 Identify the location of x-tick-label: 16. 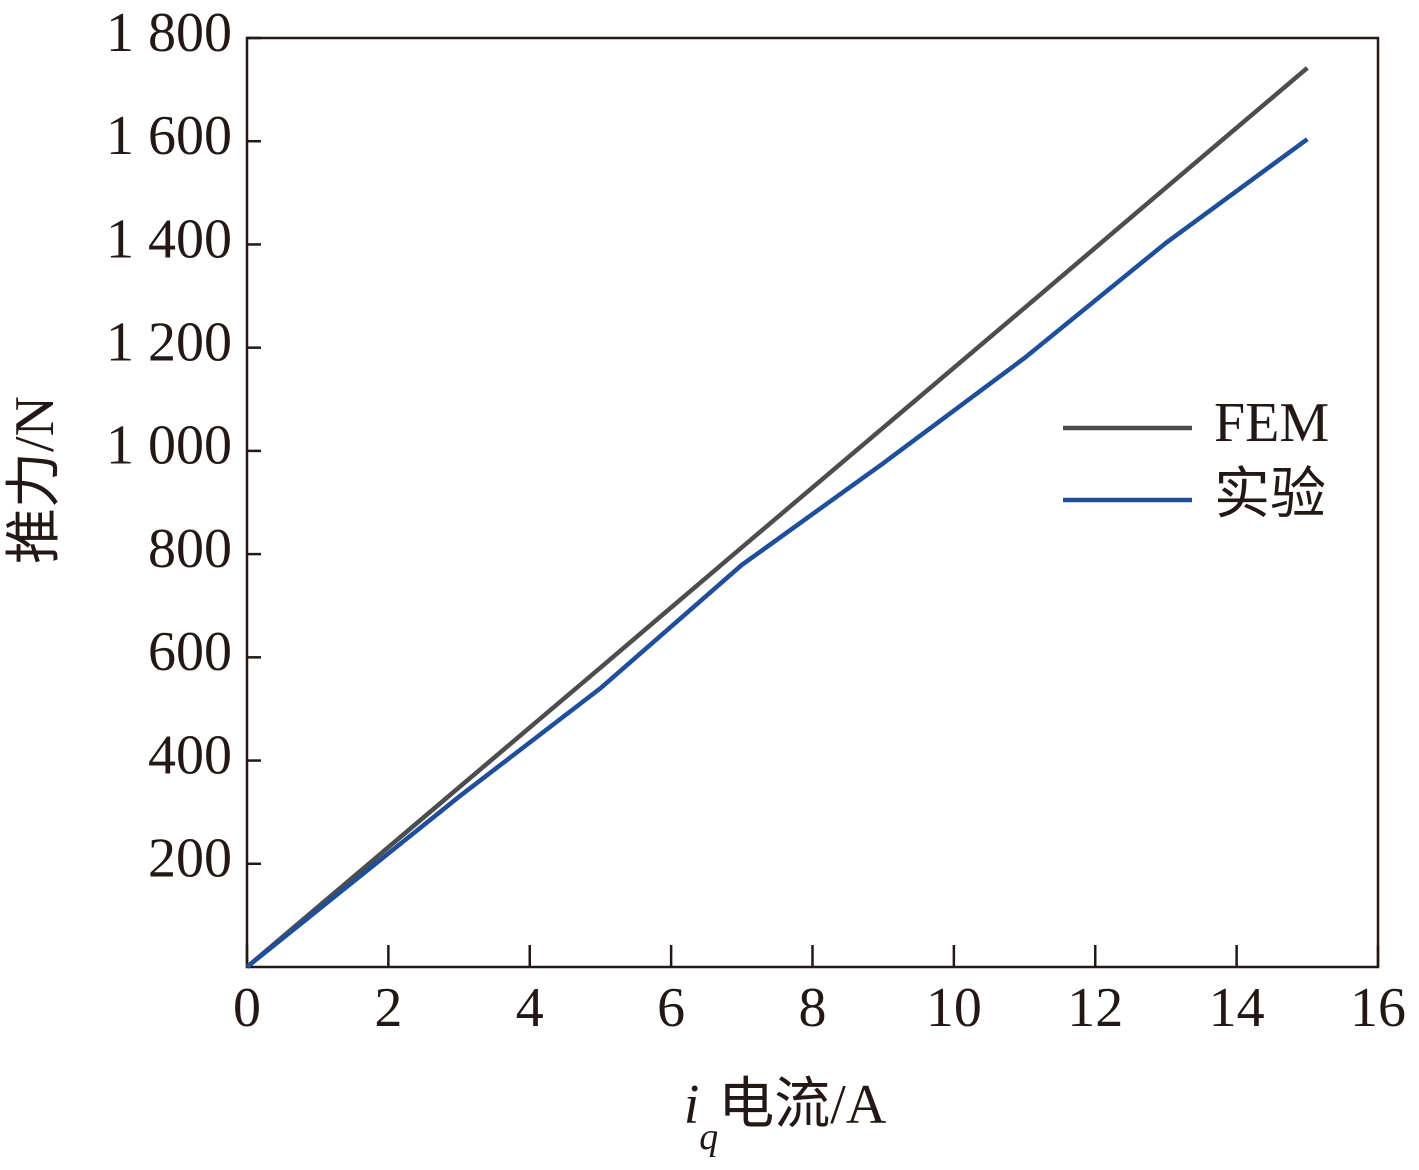
(1378, 1008).